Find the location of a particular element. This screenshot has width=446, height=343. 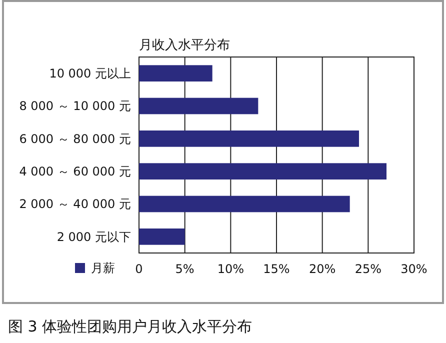

x-tick-label: 10% is located at coordinates (230, 269).